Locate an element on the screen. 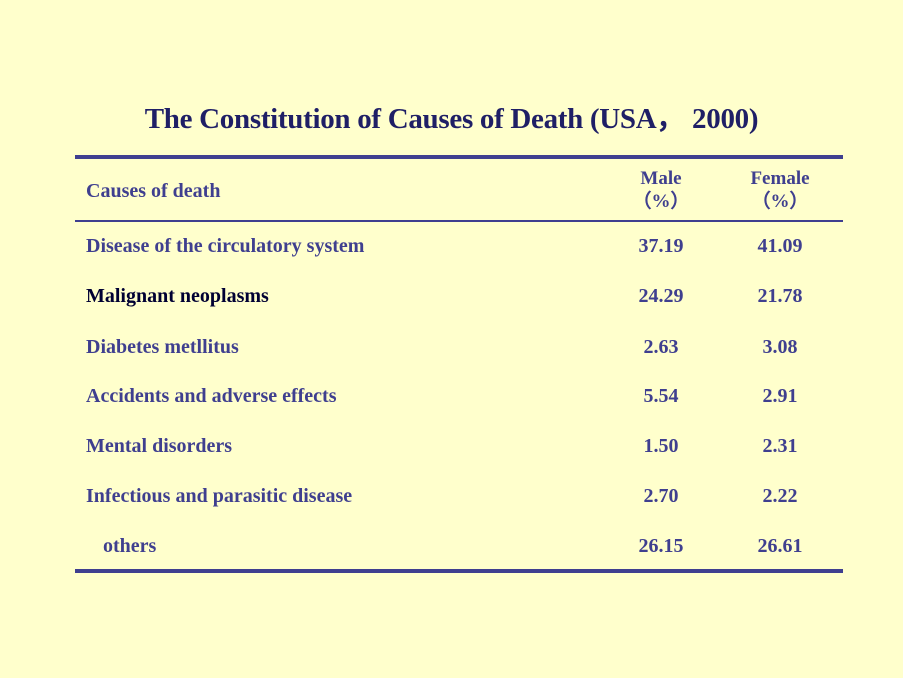 The image size is (903, 678). column-header-female: Female （%） is located at coordinates (780, 190).